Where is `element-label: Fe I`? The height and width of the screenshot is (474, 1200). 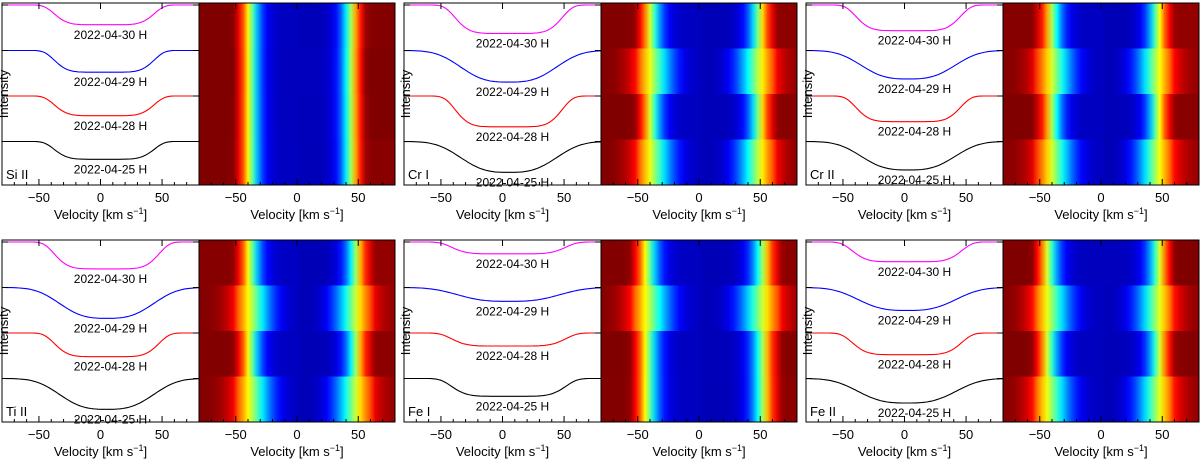 element-label: Fe I is located at coordinates (419, 411).